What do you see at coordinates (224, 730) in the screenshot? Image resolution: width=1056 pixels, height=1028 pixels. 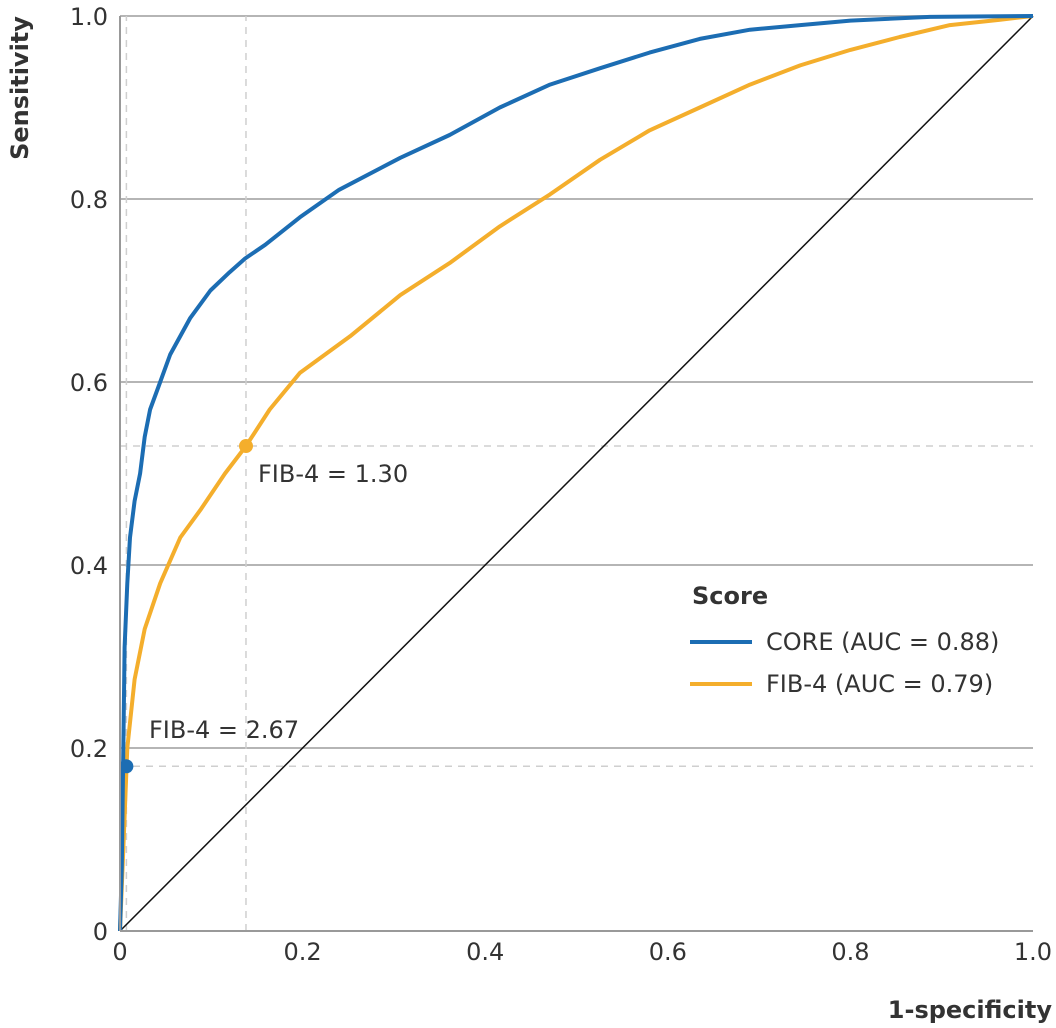 I see `annotation-fib4-267: FIB-4 = 2.67` at bounding box center [224, 730].